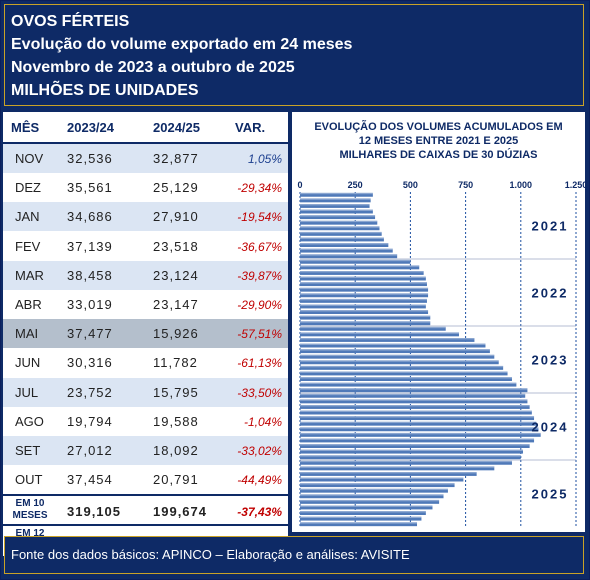 This screenshot has width=590, height=580. Describe the element at coordinates (550, 427) in the screenshot. I see `year-label: 2024` at that location.